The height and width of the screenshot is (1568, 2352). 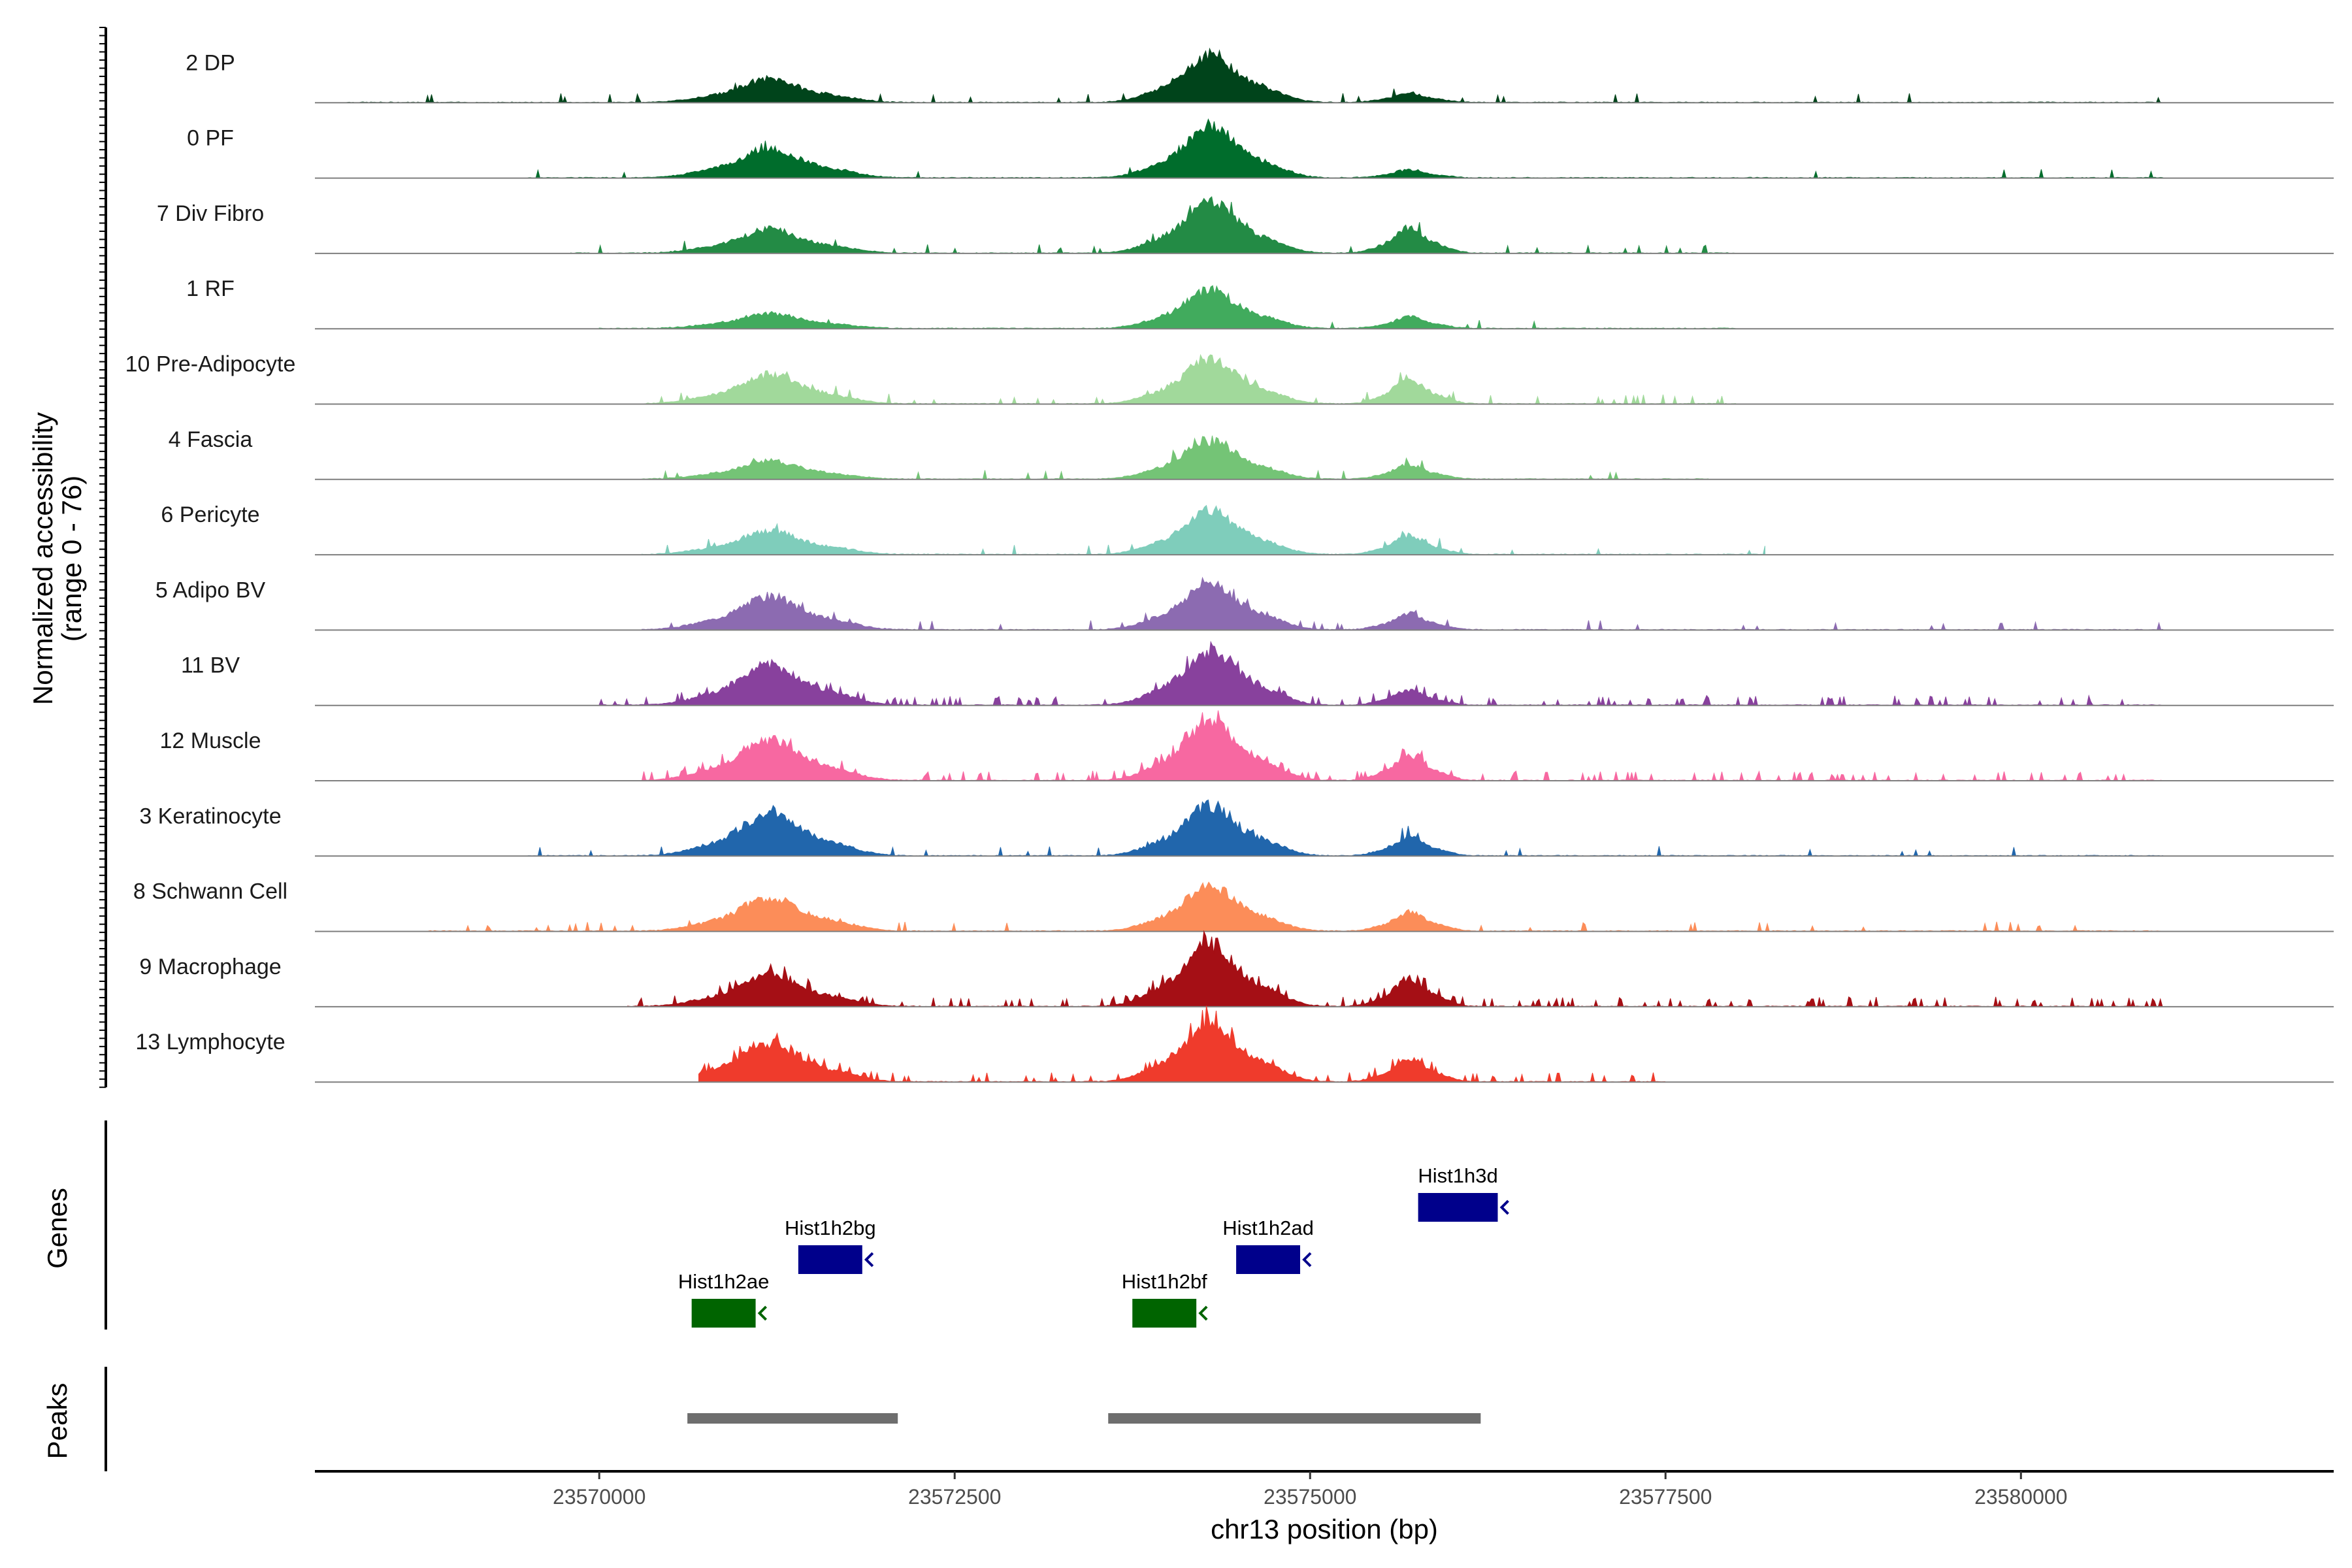 I want to click on gene-label: Hist1h2bf, so click(x=1164, y=1281).